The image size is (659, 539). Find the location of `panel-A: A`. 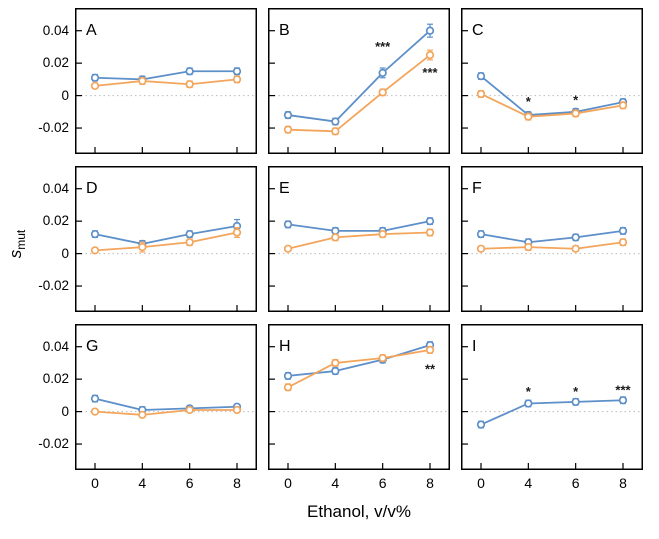

panel-A: A is located at coordinates (166, 81).